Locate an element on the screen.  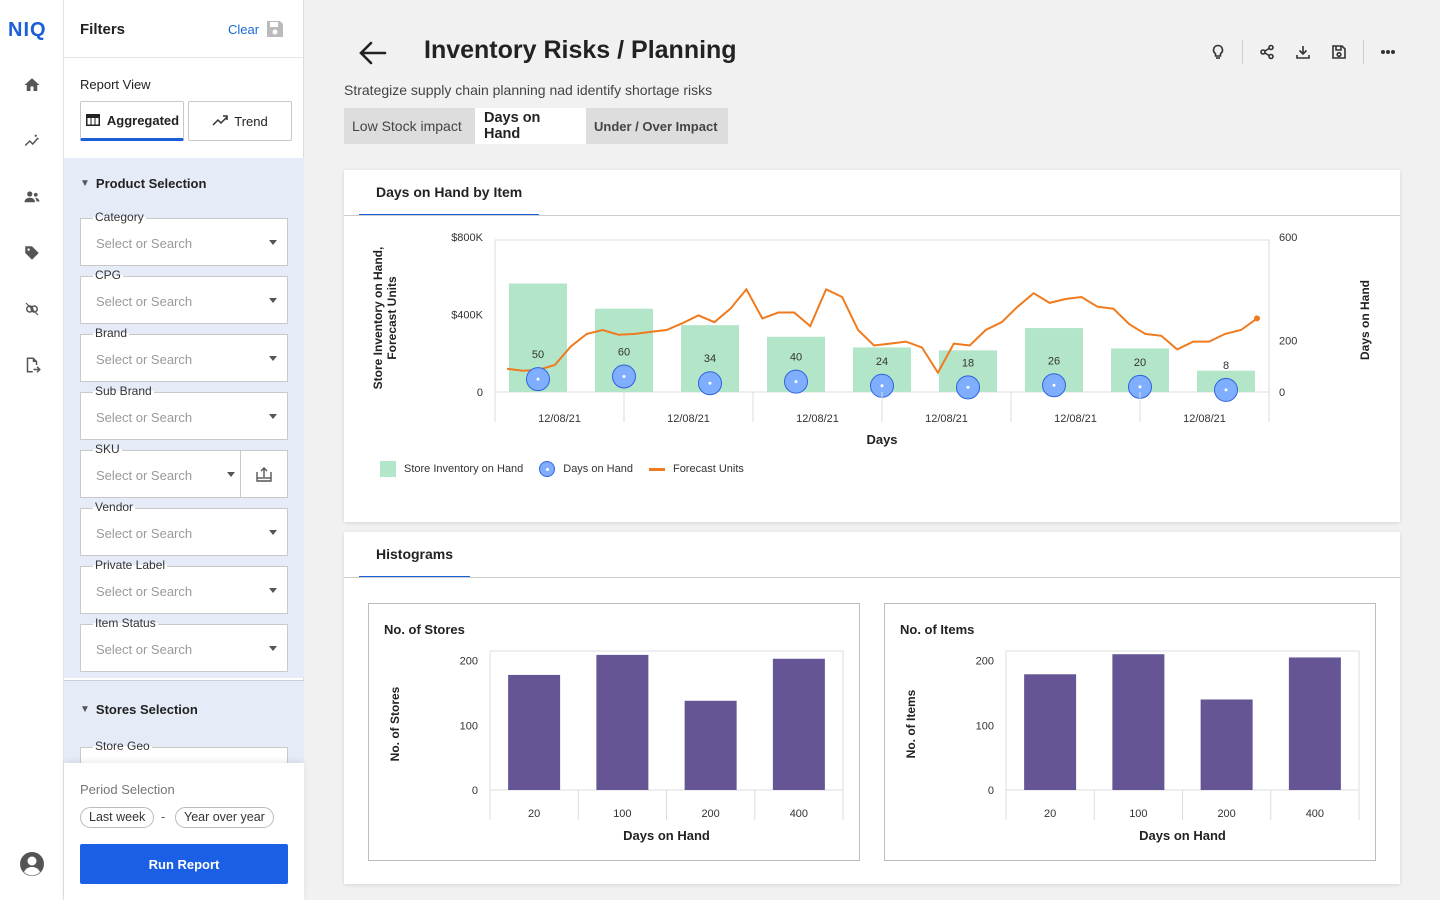
page-title: Inventory Risks / Planning is located at coordinates (580, 50).